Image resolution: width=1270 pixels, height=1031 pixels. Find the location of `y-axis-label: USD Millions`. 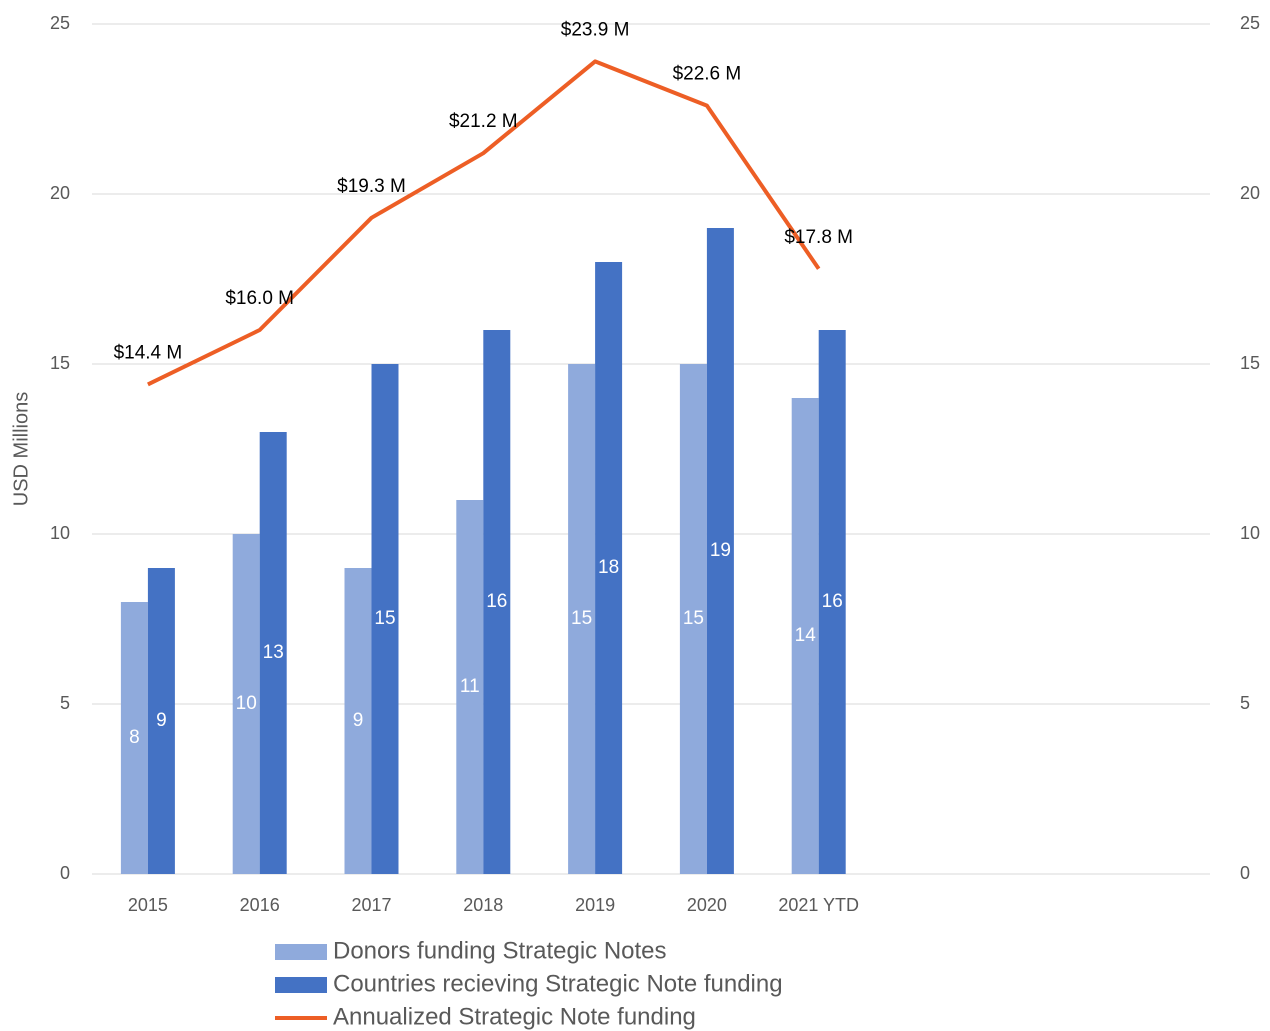

y-axis-label: USD Millions is located at coordinates (21, 449).